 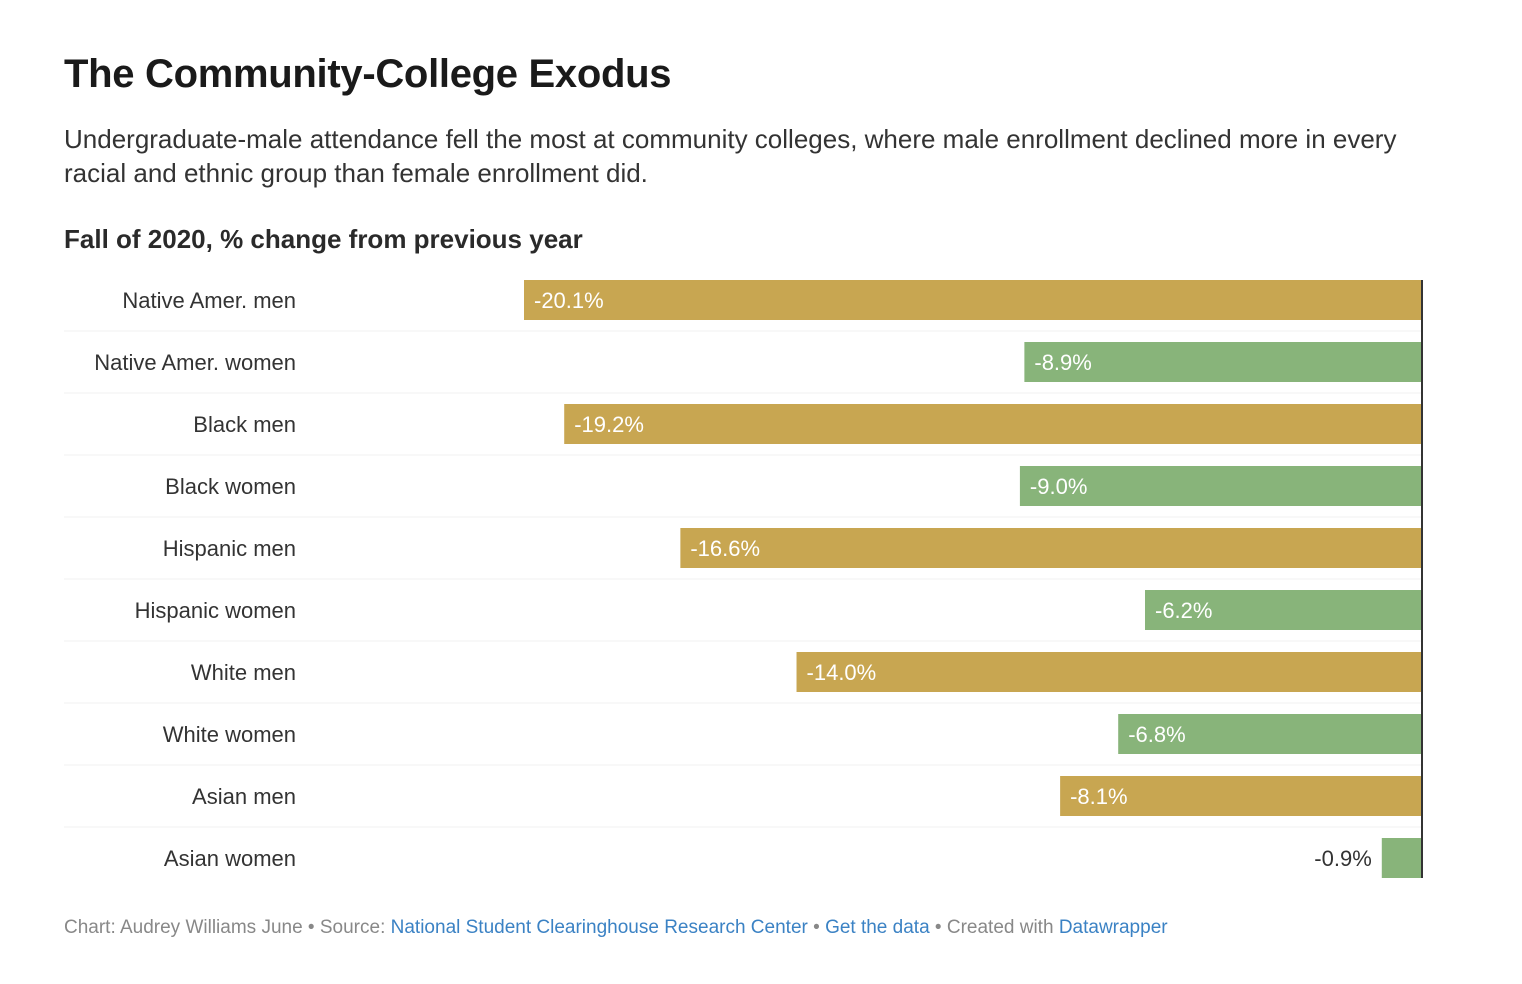 I want to click on bar-value-label: -0.9%, so click(x=1342, y=858).